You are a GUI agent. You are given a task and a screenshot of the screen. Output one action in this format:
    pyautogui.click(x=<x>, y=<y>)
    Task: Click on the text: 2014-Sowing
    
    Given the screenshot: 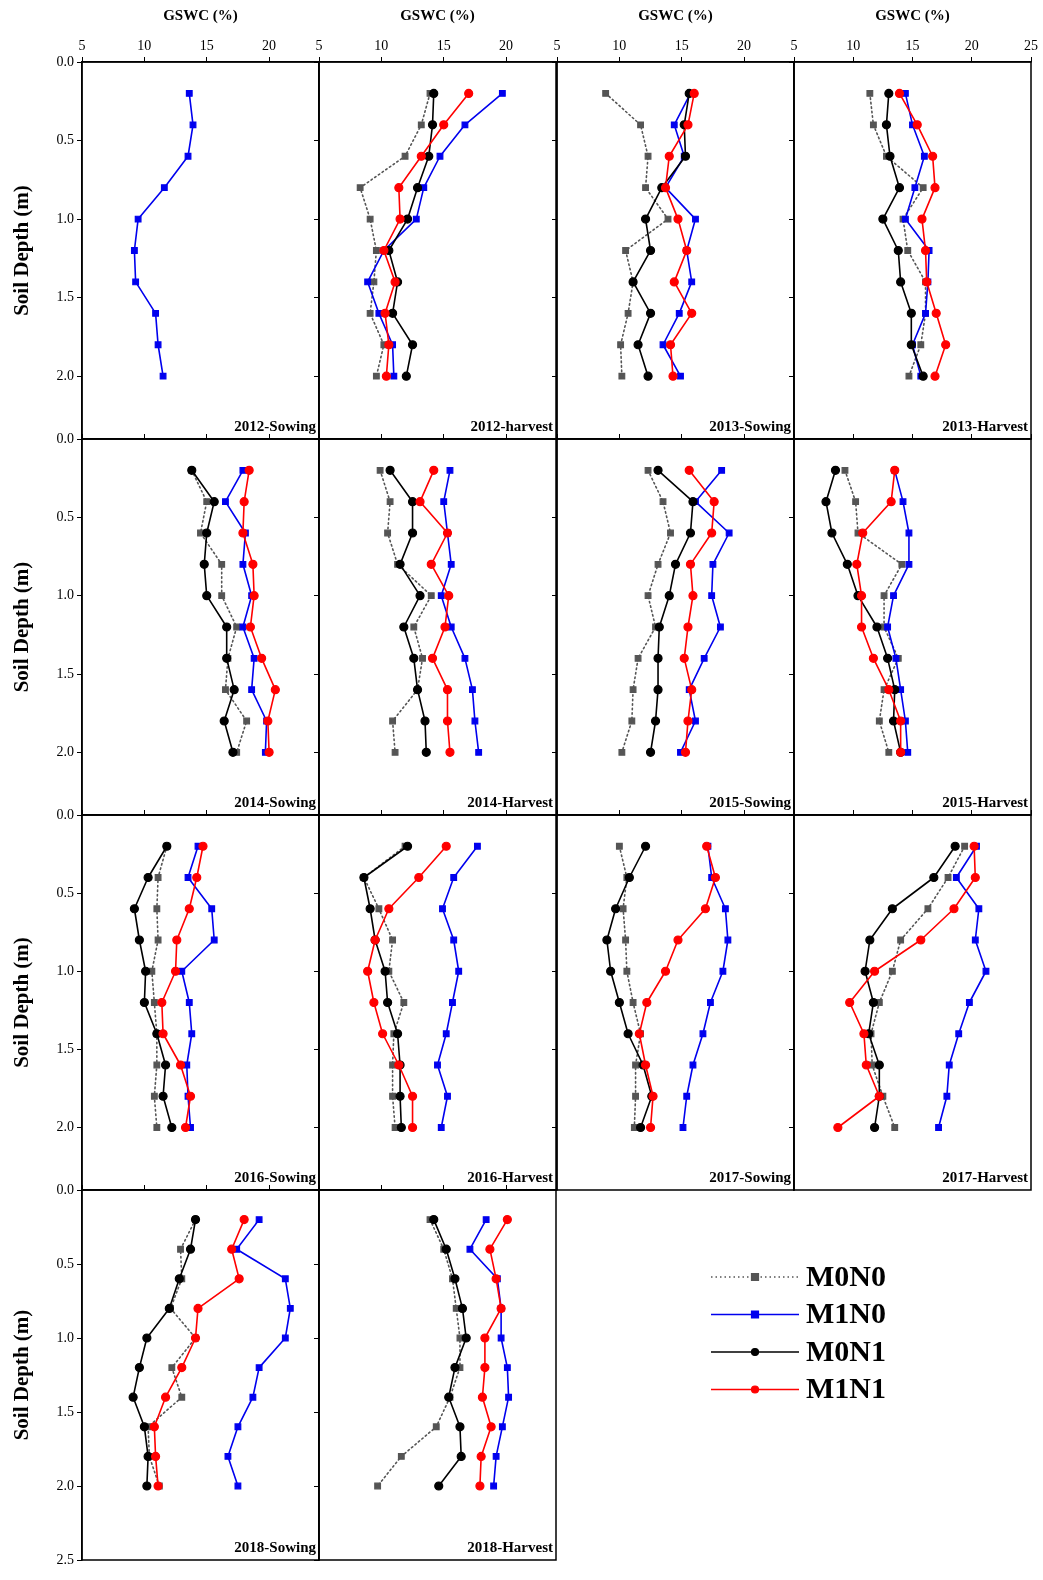 What is the action you would take?
    pyautogui.click(x=275, y=802)
    